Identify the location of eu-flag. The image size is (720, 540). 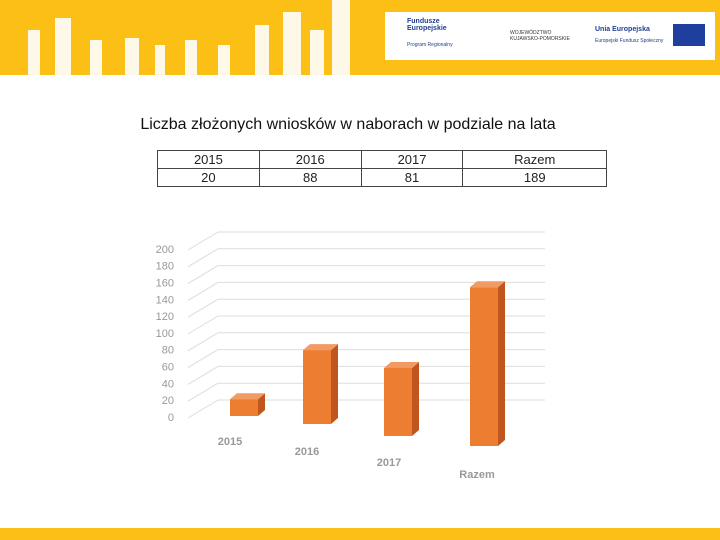
(689, 35).